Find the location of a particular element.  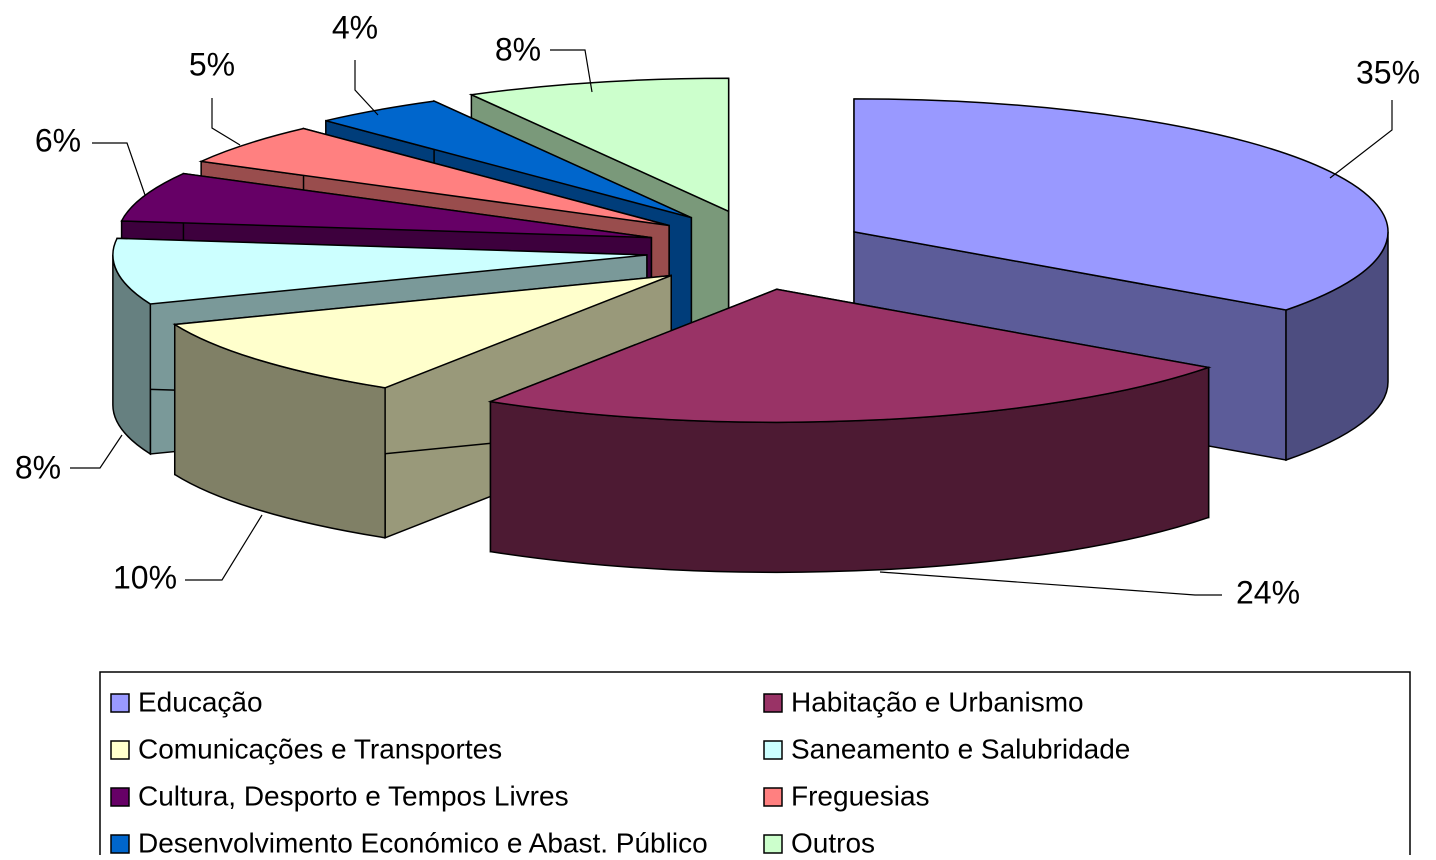

data-label: 35% is located at coordinates (1388, 72).